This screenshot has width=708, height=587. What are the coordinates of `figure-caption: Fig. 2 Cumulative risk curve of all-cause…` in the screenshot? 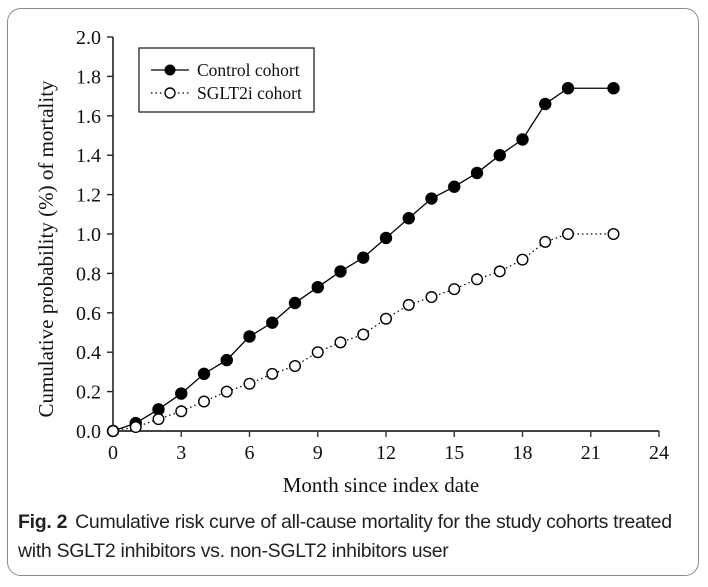 It's located at (358, 537).